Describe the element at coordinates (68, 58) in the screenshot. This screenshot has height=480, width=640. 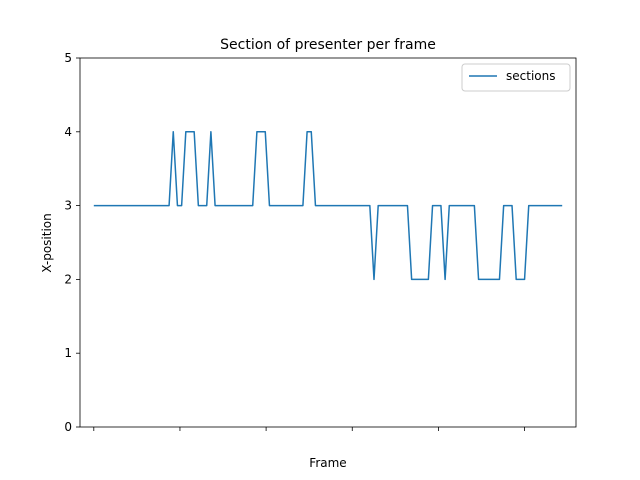
I see `y-tick-label: 5` at that location.